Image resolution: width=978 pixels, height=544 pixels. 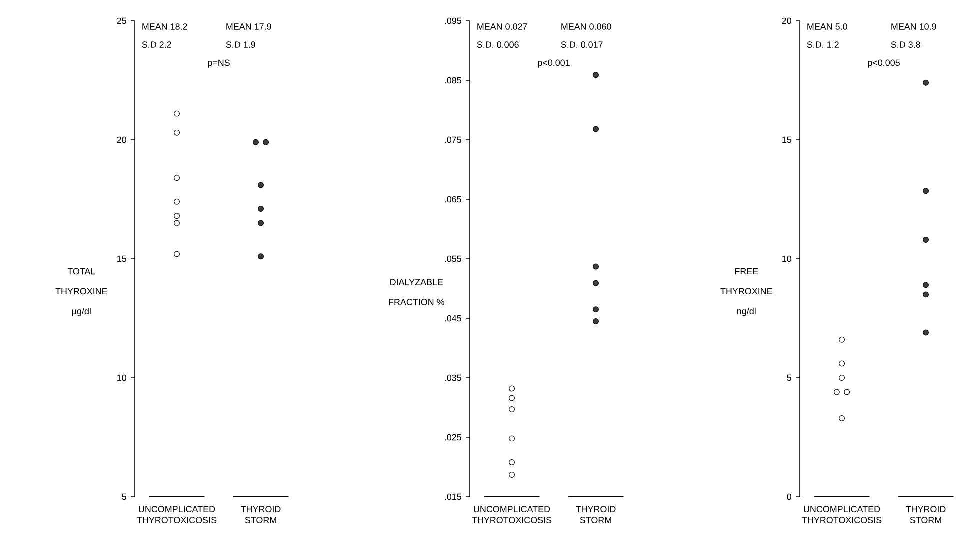 What do you see at coordinates (884, 64) in the screenshot?
I see `annotation: p<0.005` at bounding box center [884, 64].